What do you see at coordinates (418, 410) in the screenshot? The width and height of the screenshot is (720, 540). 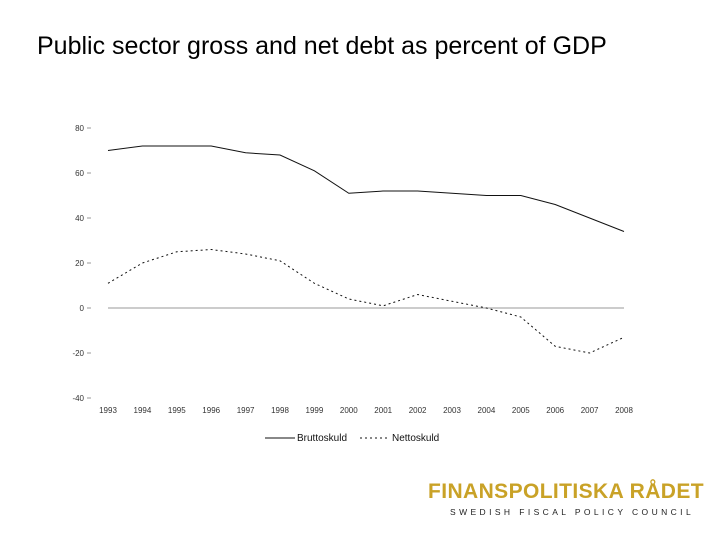 I see `x-tick-label: 2002` at bounding box center [418, 410].